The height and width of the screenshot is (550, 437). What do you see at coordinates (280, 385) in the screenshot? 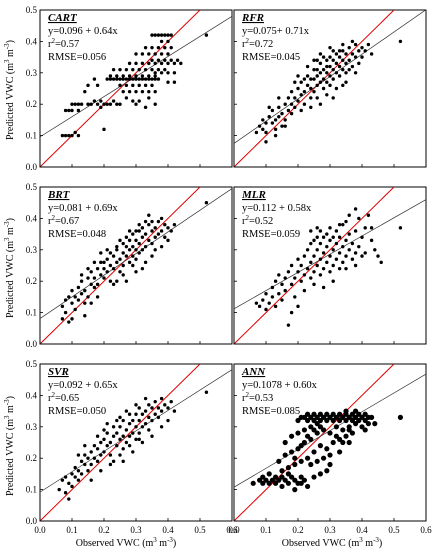
I see `panel-ann-equation: y=0.1078 + 0.60x` at bounding box center [280, 385].